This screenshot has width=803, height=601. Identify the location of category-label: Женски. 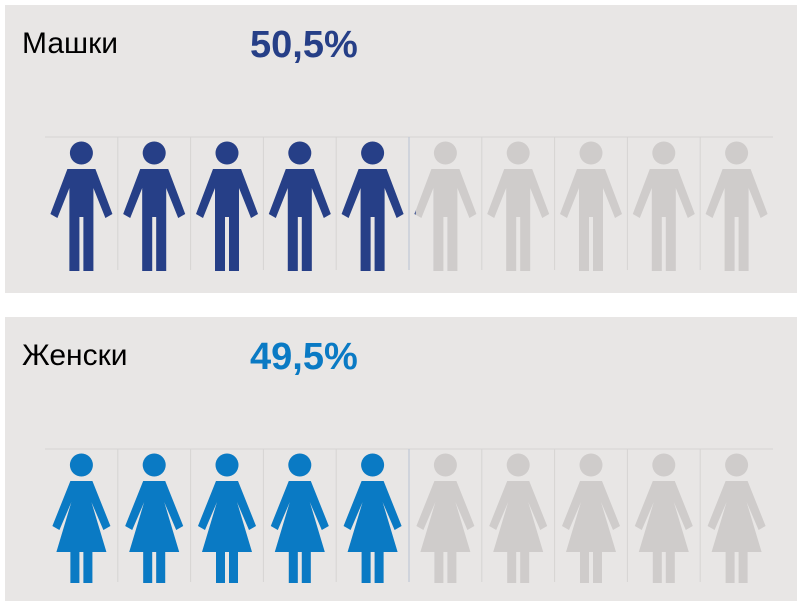
(74, 355).